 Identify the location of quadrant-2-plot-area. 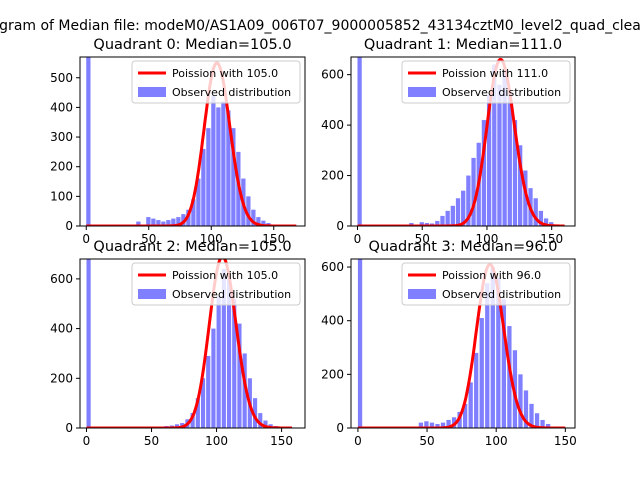
(189, 343).